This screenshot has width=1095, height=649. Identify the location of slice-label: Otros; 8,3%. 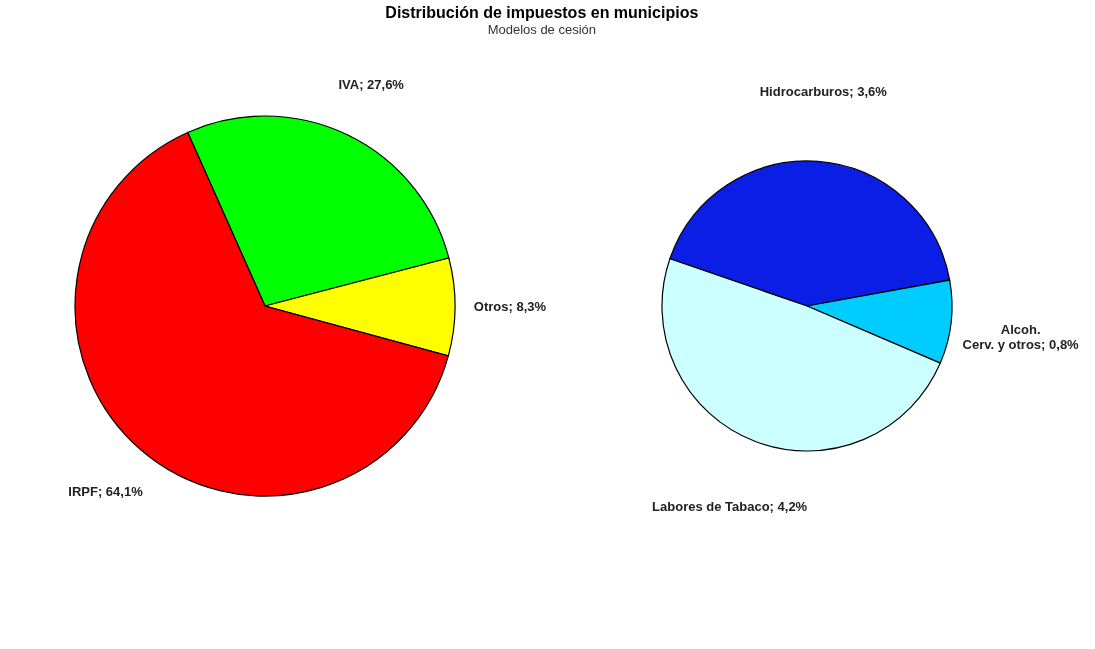
(510, 307).